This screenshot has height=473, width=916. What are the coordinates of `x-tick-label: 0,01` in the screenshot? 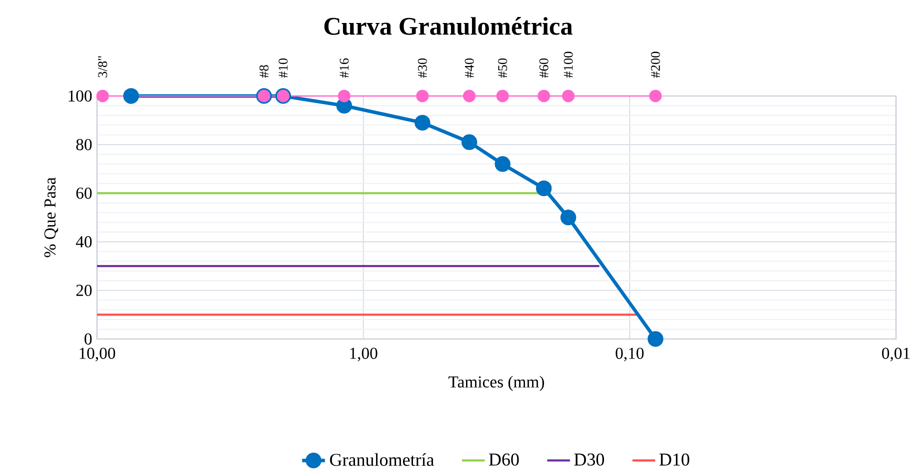 It's located at (896, 355).